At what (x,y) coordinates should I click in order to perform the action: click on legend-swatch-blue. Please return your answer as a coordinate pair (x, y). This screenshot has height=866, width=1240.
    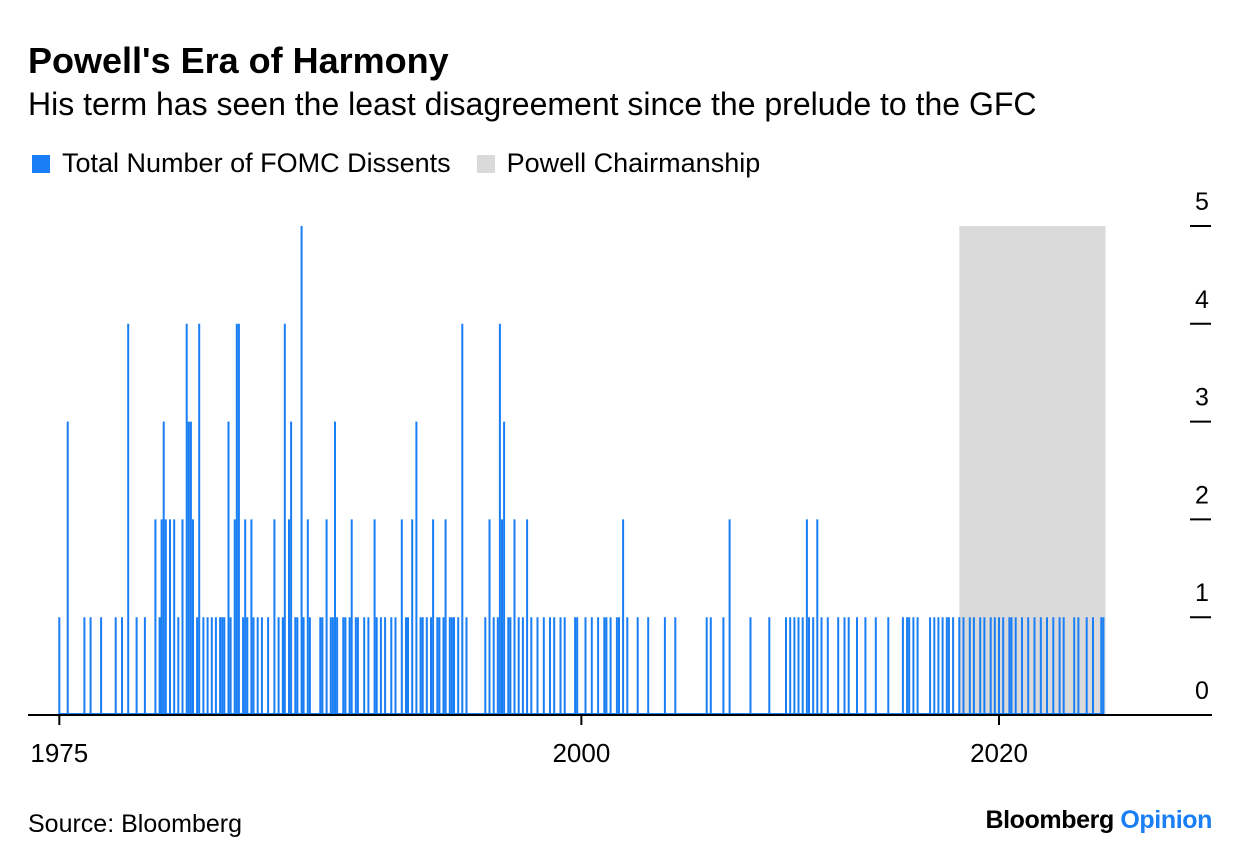
    Looking at the image, I should click on (41, 163).